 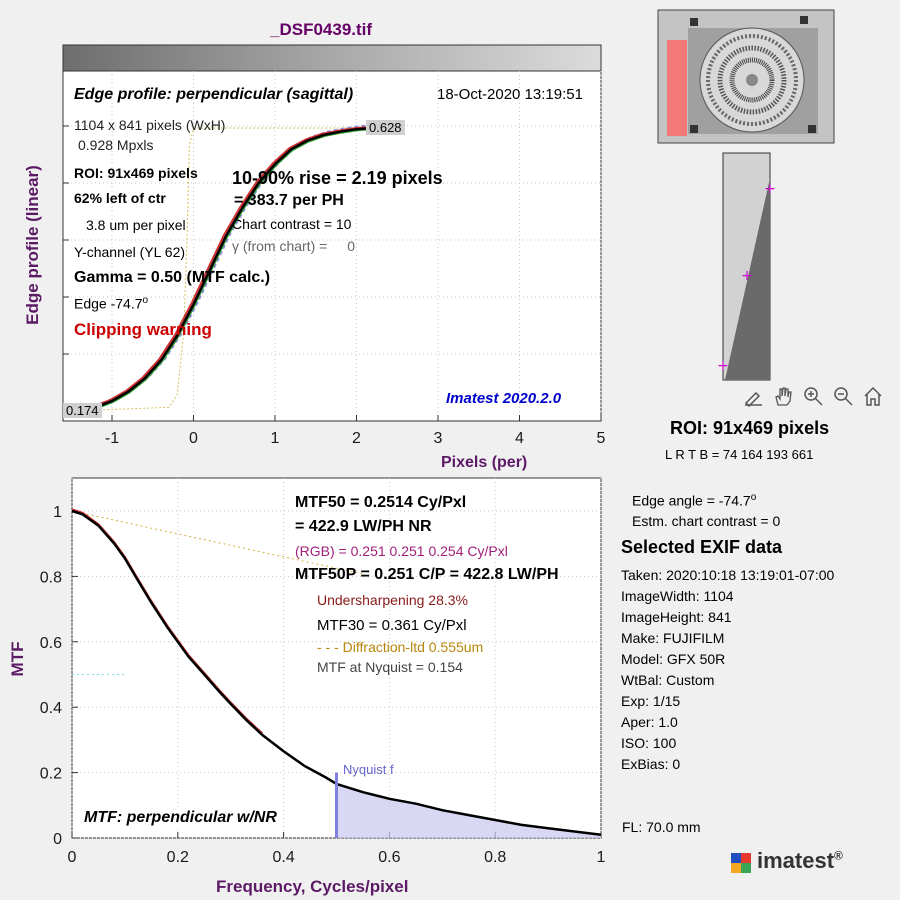 What do you see at coordinates (112, 438) in the screenshot?
I see `edge-x-tick-label: -1` at bounding box center [112, 438].